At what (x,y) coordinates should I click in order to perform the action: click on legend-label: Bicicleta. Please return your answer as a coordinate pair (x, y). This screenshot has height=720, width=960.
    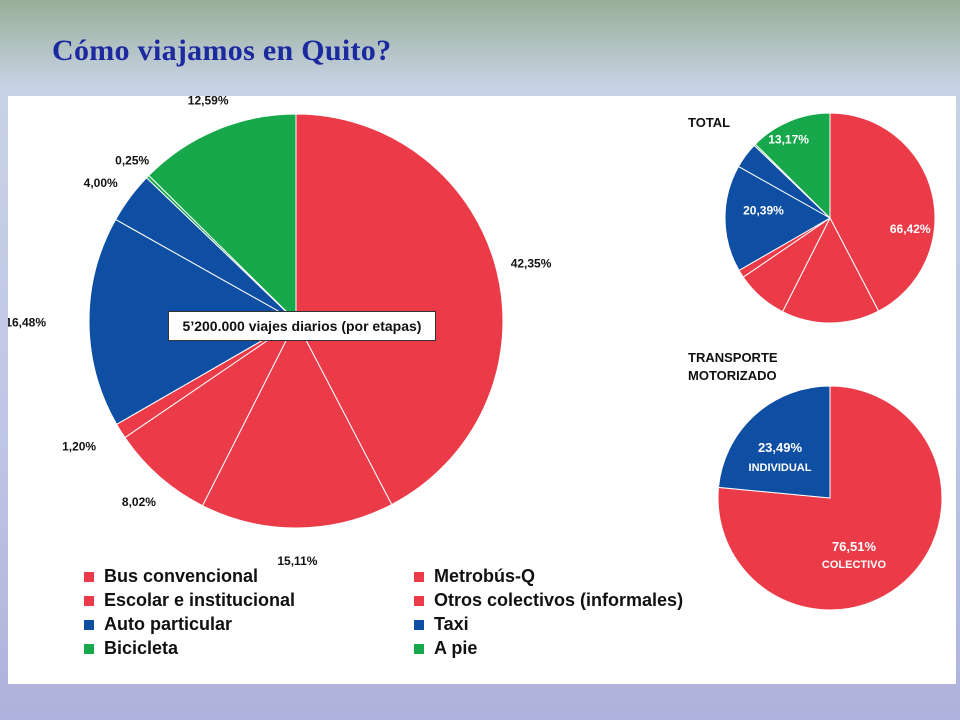
    Looking at the image, I should click on (141, 648).